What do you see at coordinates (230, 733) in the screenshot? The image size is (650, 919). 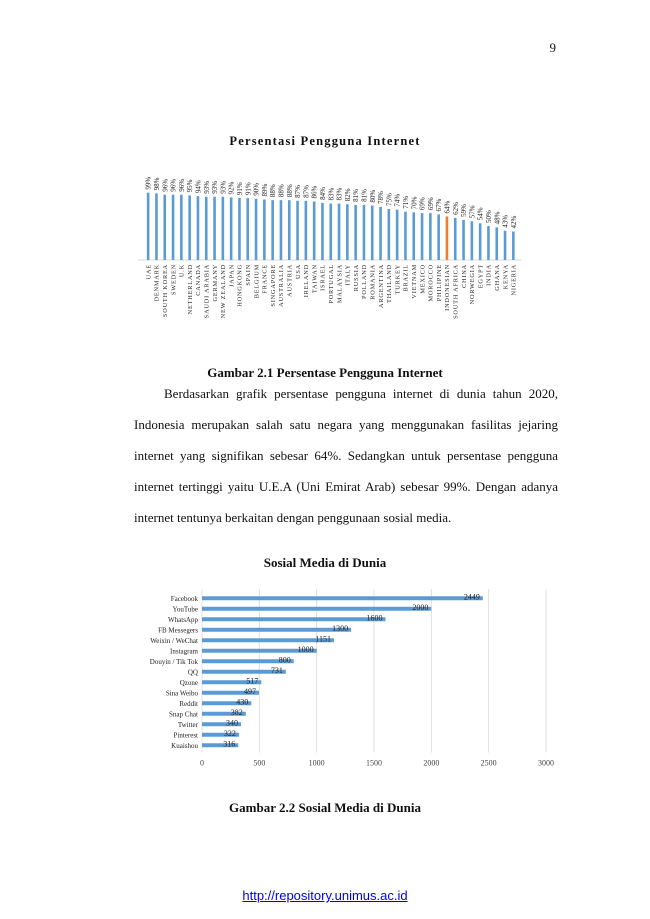 I see `chart2-value-label: 322` at bounding box center [230, 733].